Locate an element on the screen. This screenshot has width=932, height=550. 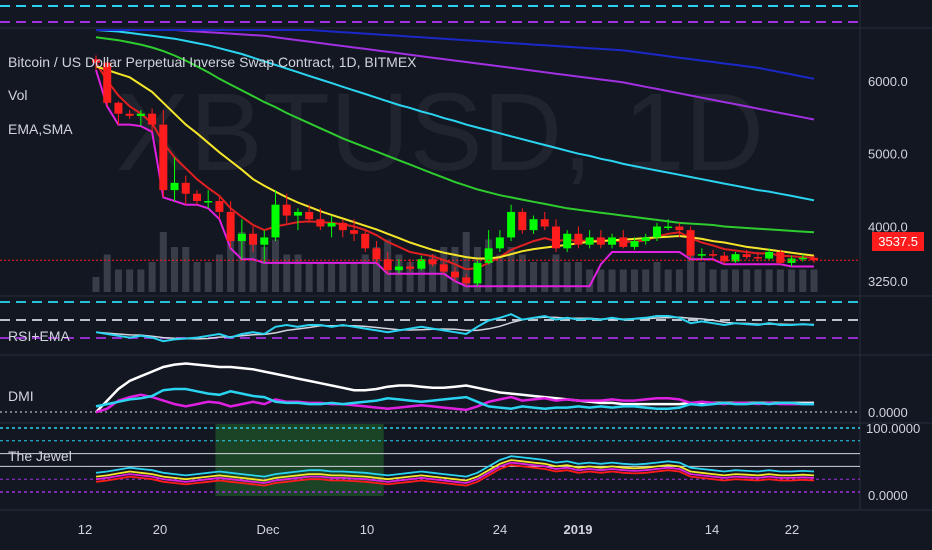
jewel-zone is located at coordinates (299, 460).